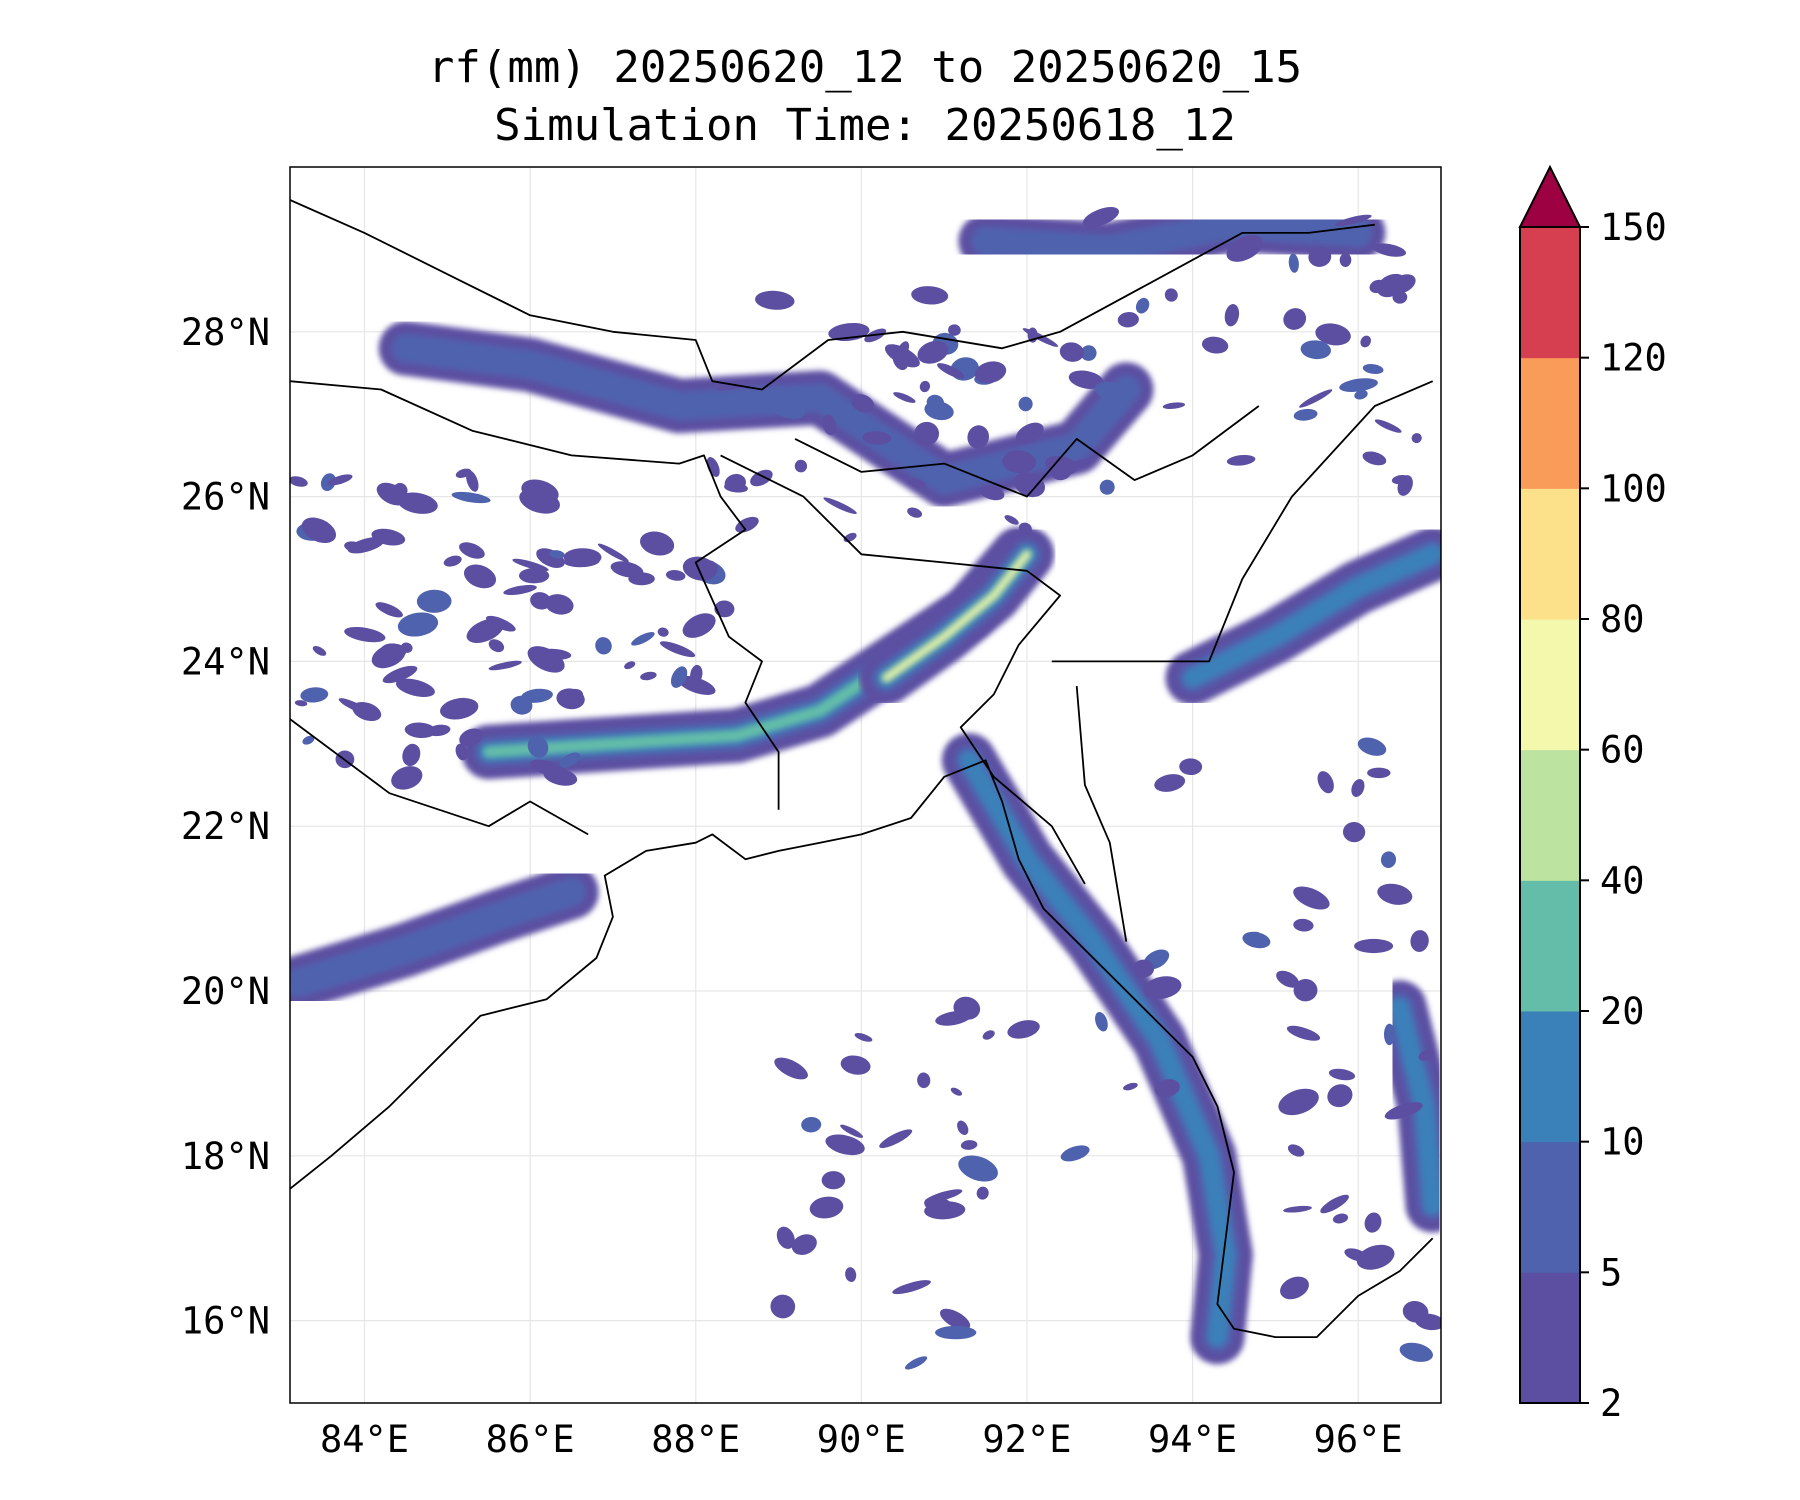 The height and width of the screenshot is (1500, 1800). I want to click on border-east-bd, so click(903, 669).